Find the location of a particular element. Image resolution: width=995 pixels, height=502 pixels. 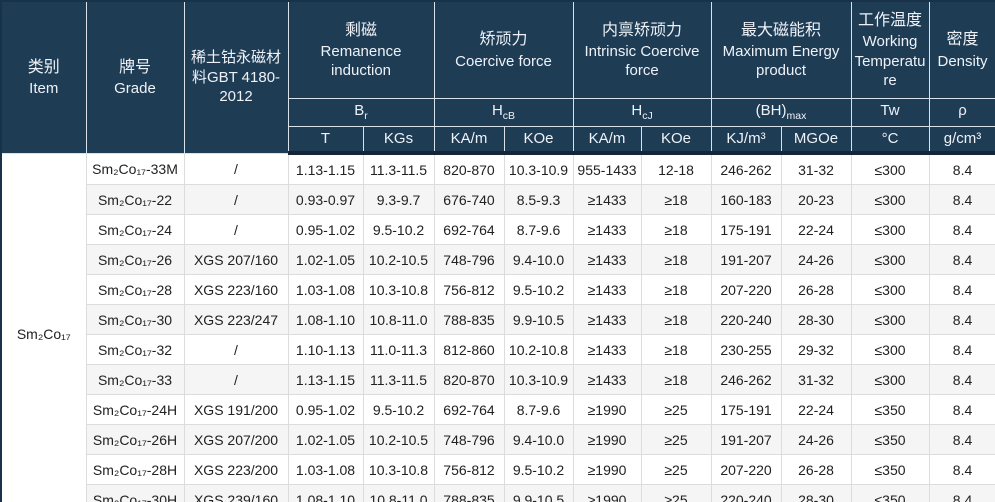

data-cell: 22-24 is located at coordinates (816, 229).